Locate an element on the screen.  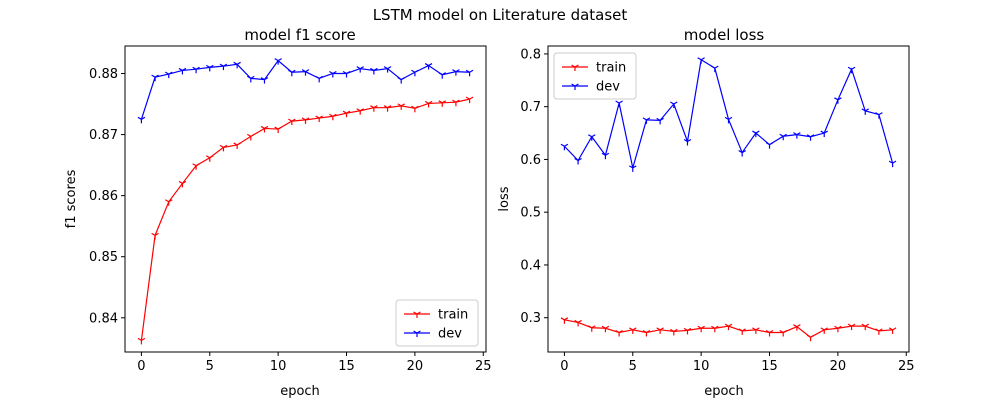
legend-entry-train: train is located at coordinates (594, 68).